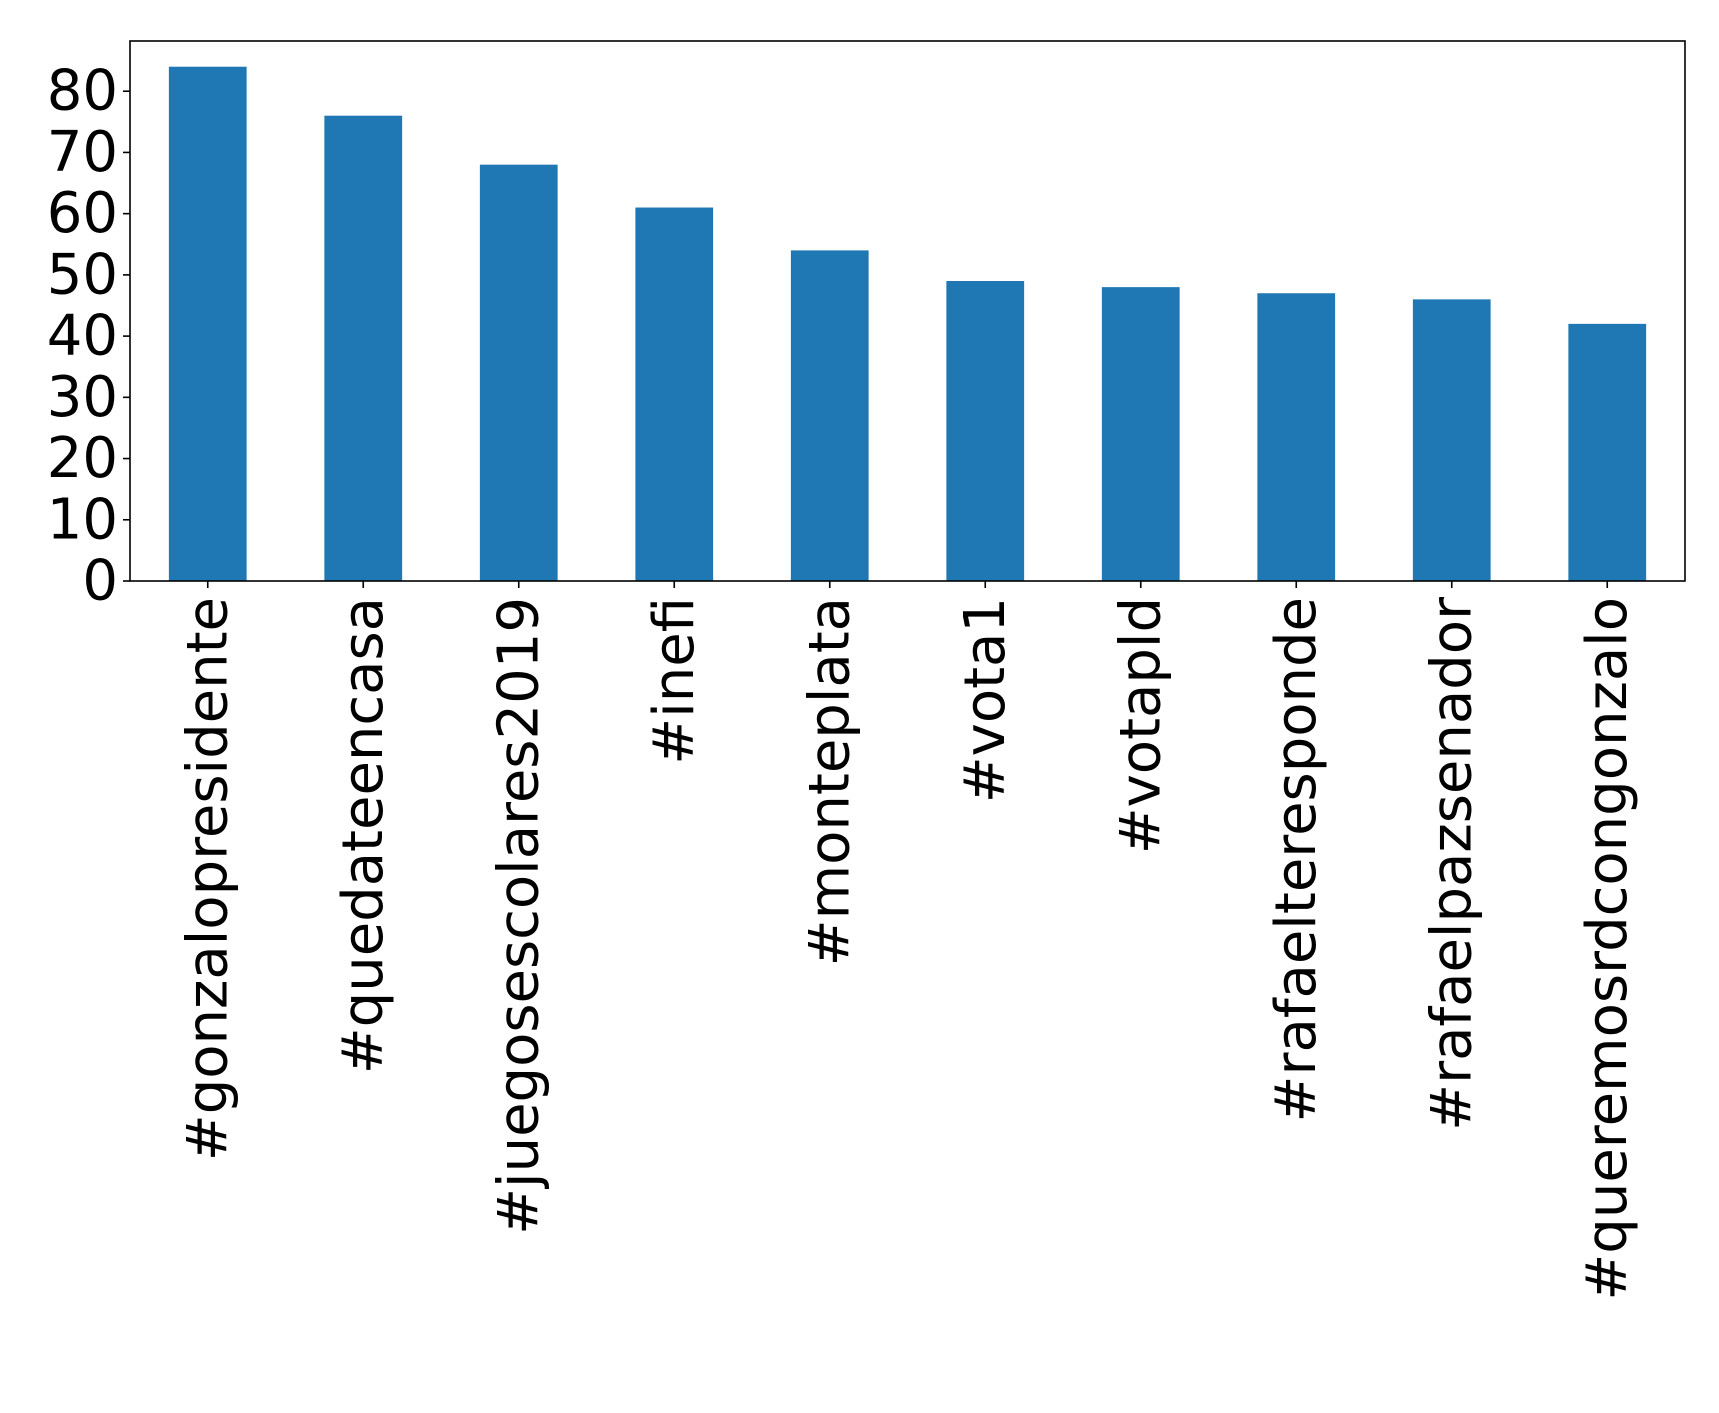 The image size is (1719, 1413). Describe the element at coordinates (82, 274) in the screenshot. I see `y-tick-label: 50` at that location.